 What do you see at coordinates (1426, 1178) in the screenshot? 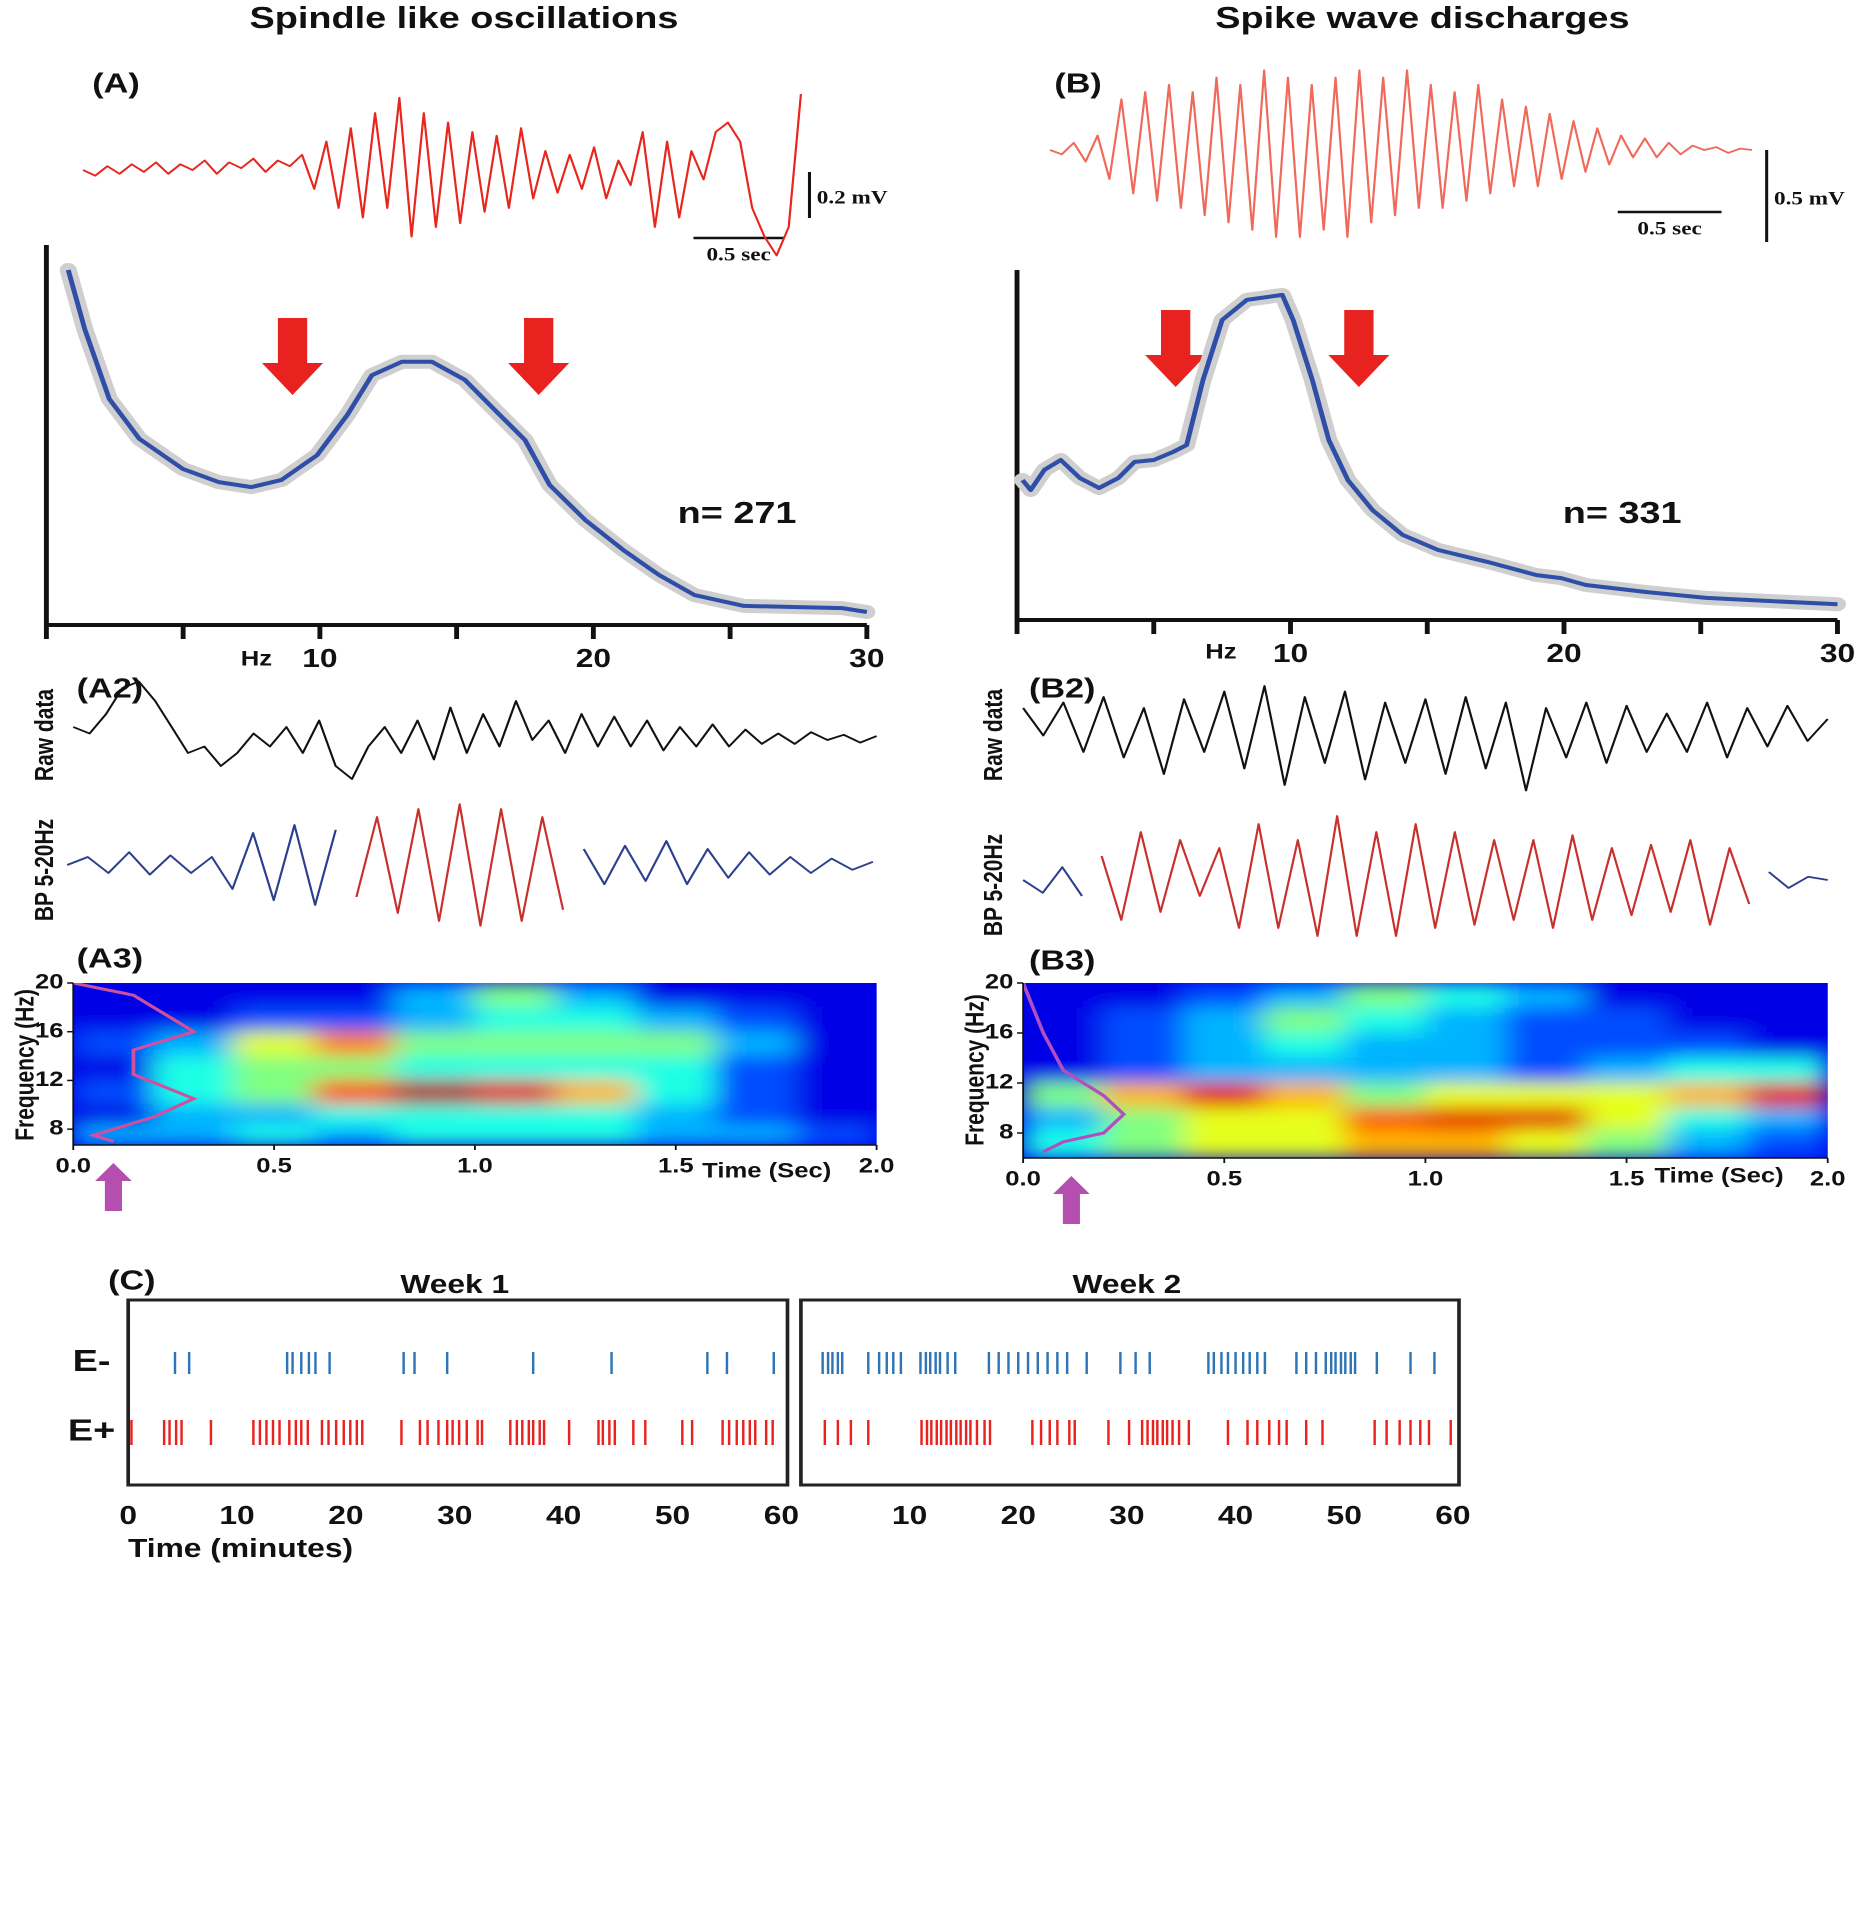
I see `x-tick-label: 1.0` at bounding box center [1426, 1178].